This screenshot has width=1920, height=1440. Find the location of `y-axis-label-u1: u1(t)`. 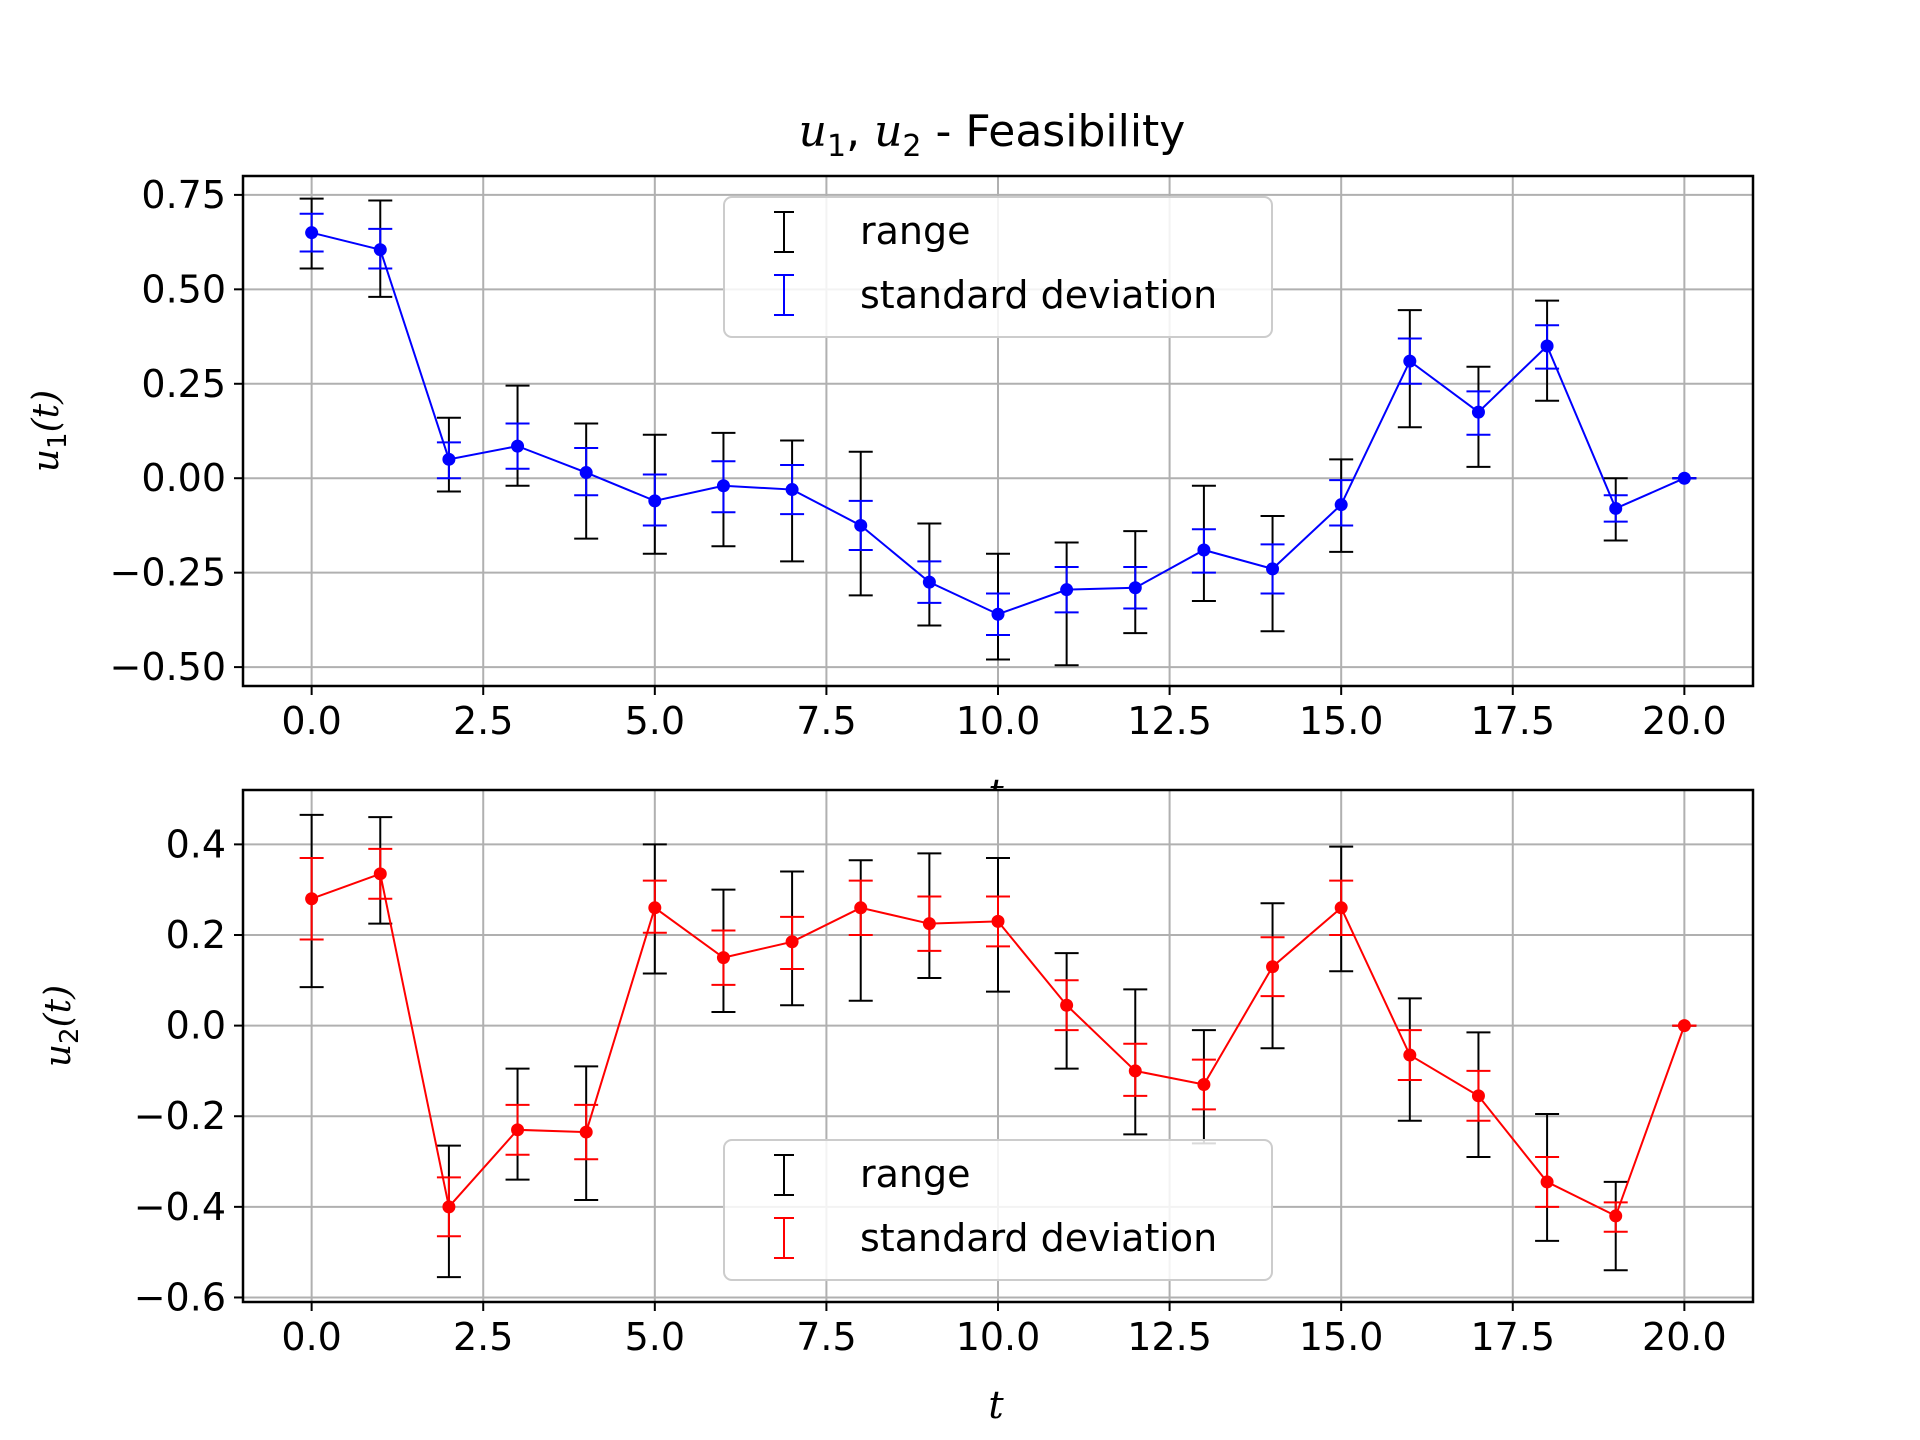

y-axis-label-u1: u1(t) is located at coordinates (49, 431).